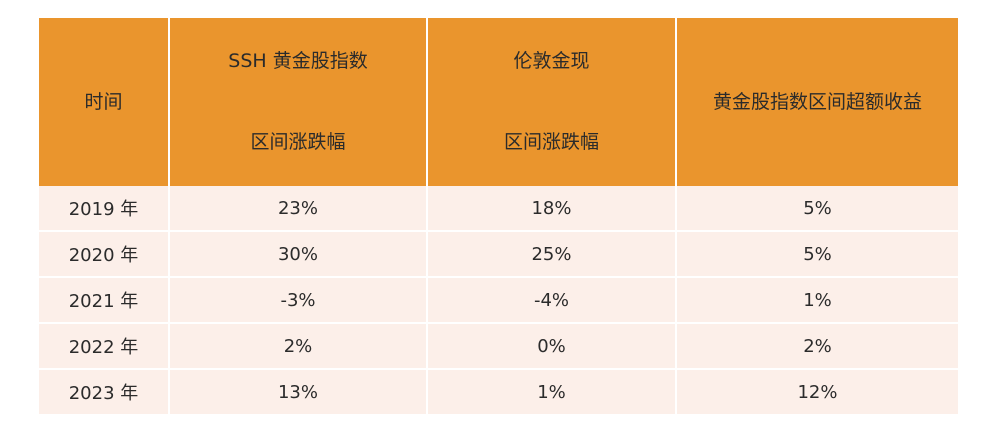 The width and height of the screenshot is (1002, 436). What do you see at coordinates (551, 345) in the screenshot?
I see `cell-london-gold-change: 0%` at bounding box center [551, 345].